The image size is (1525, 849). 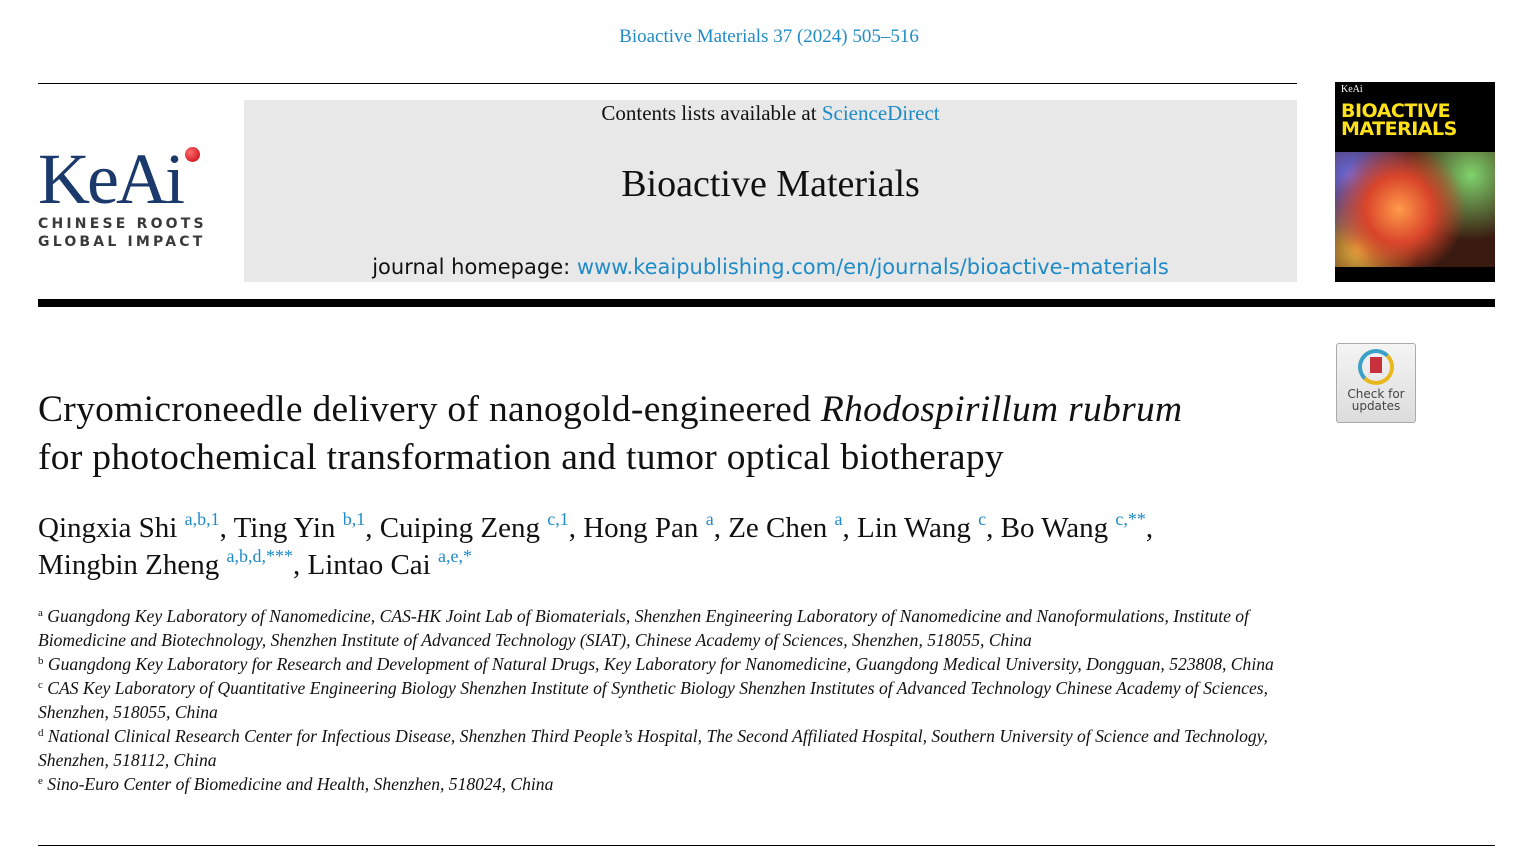 What do you see at coordinates (299, 526) in the screenshot?
I see `author: Ting Yin b,1` at bounding box center [299, 526].